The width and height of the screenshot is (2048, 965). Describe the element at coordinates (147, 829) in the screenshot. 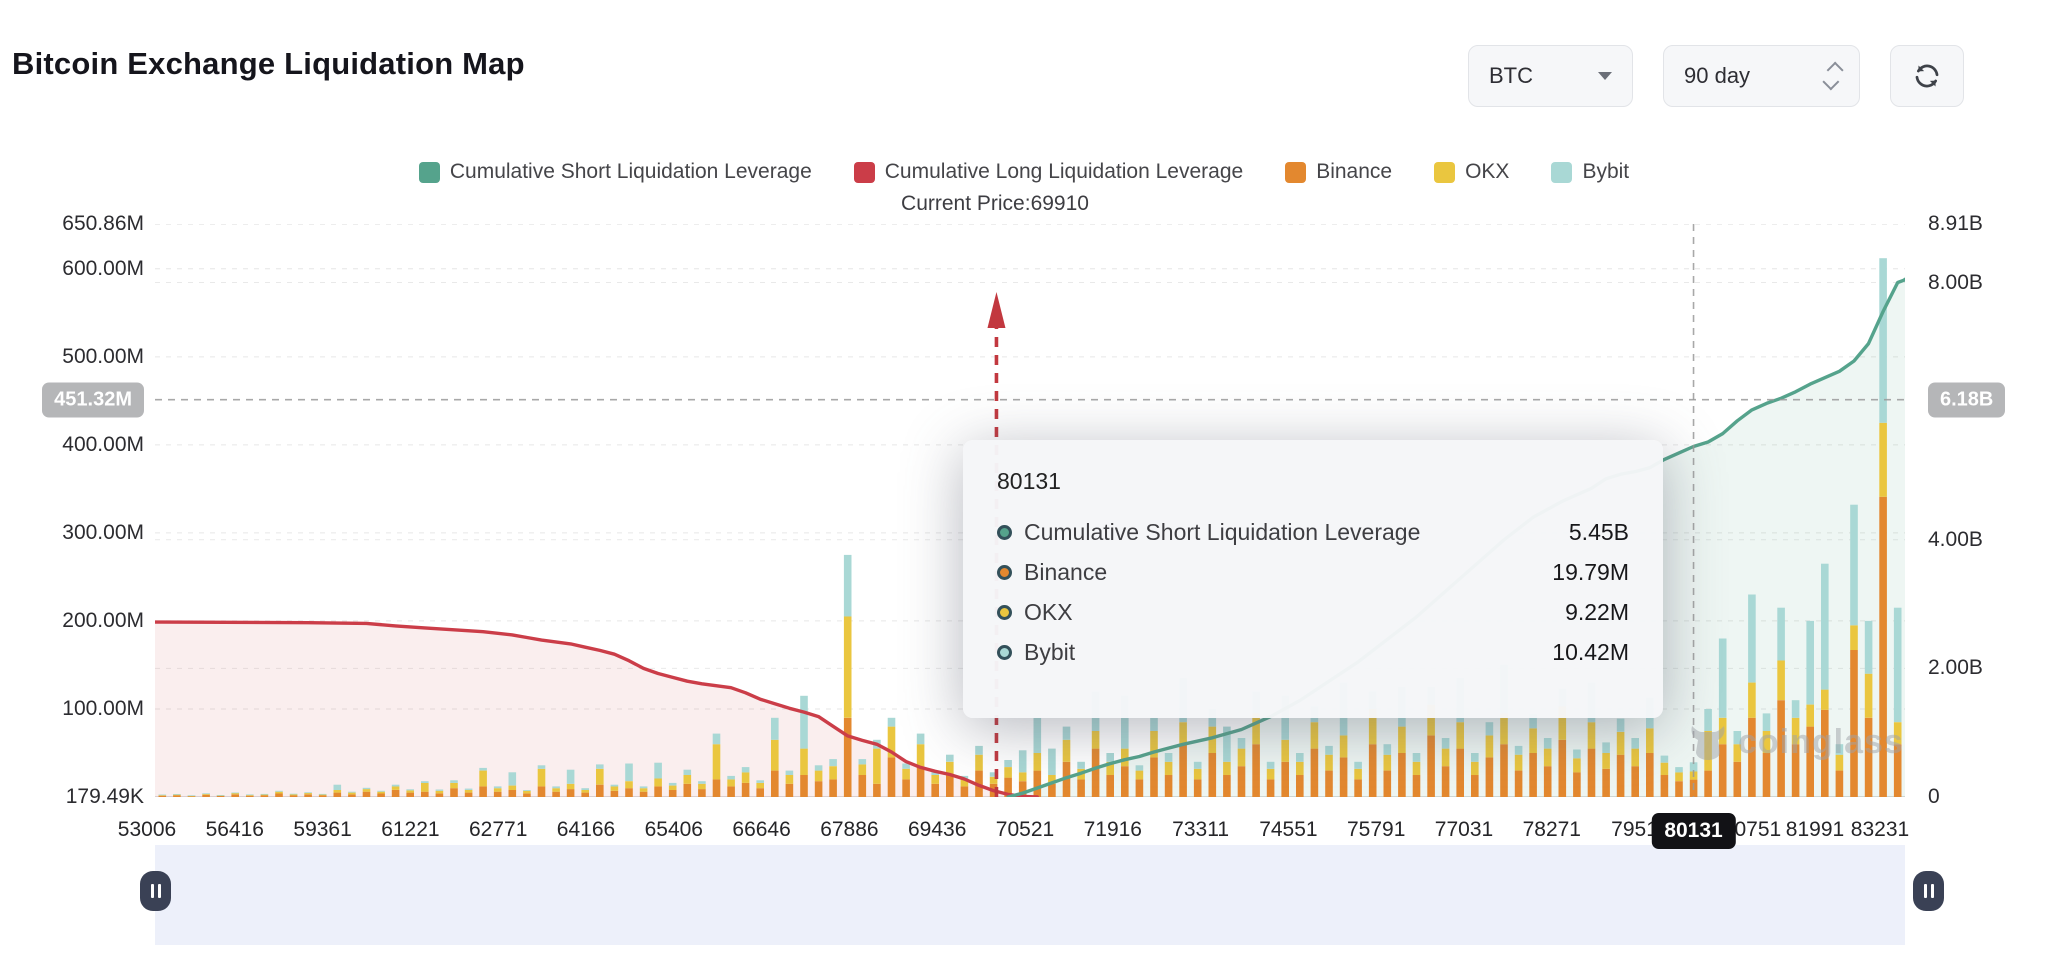

I see `x-axis-tick: 53006` at that location.